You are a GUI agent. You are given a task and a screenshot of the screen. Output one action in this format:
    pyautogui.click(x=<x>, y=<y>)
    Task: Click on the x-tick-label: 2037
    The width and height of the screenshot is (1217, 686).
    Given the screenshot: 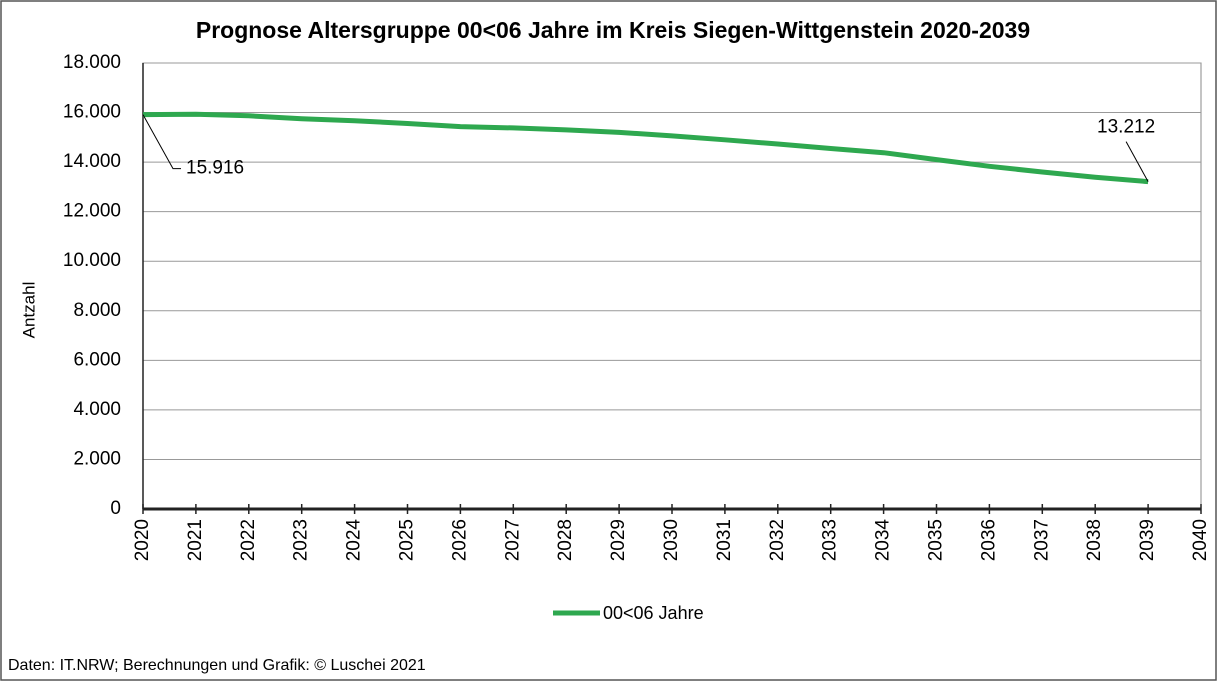 What is the action you would take?
    pyautogui.click(x=1041, y=540)
    